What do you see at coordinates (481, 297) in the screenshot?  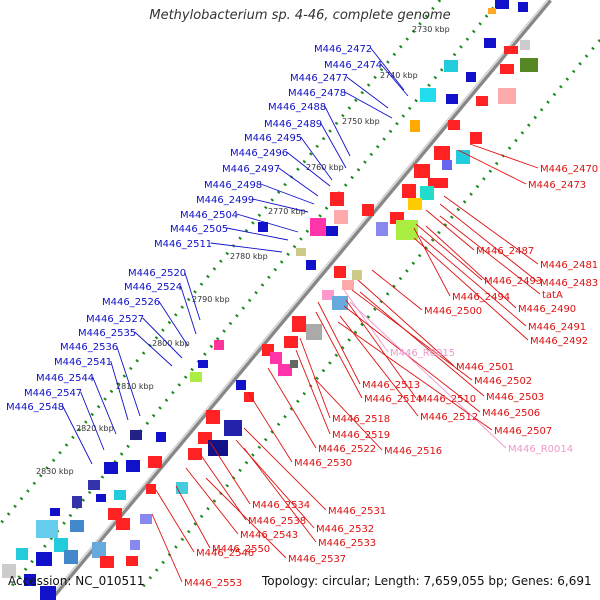 I see `gene-label: M446_2494` at bounding box center [481, 297].